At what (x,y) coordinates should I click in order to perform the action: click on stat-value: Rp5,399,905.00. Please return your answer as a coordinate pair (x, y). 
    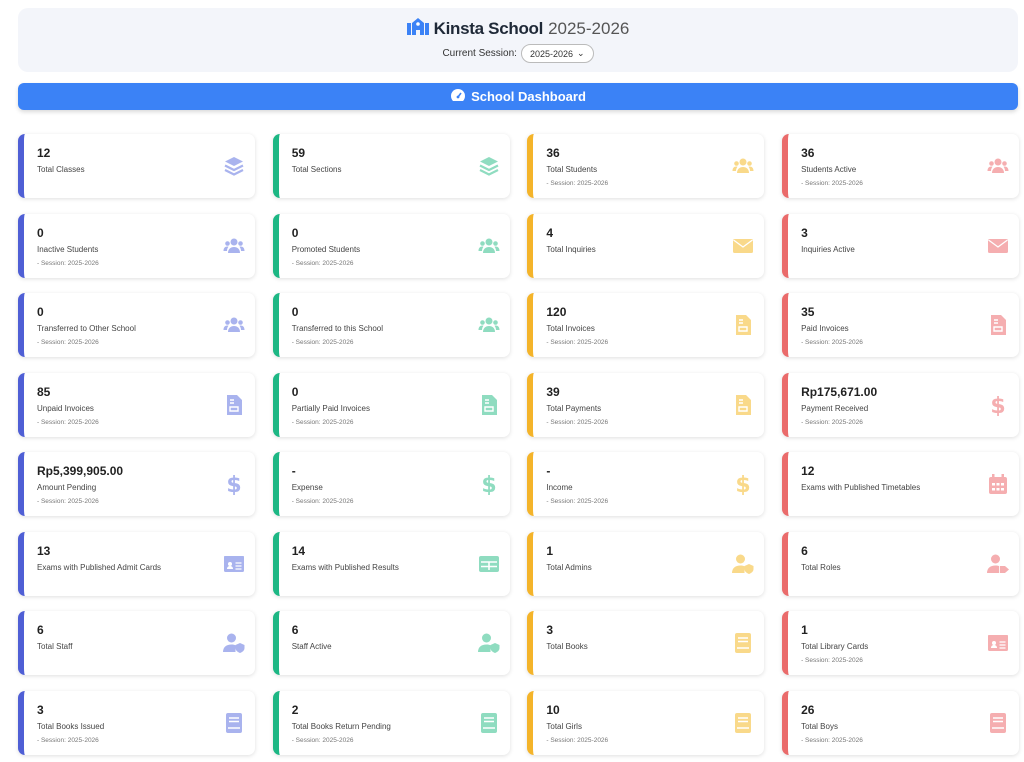
    Looking at the image, I should click on (80, 471).